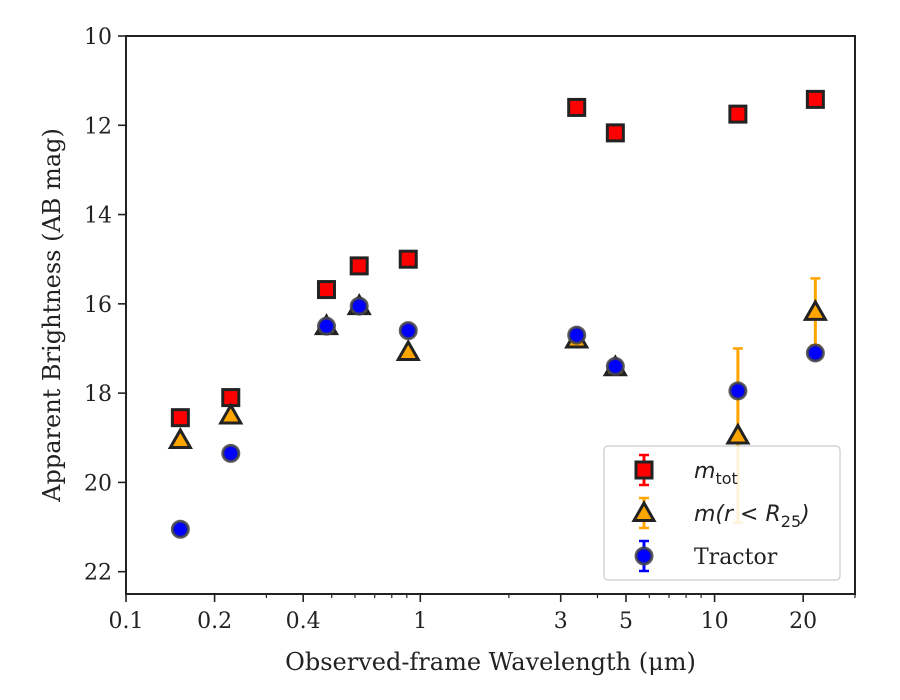 The image size is (900, 700). I want to click on x-tick-label: 0.4, so click(303, 621).